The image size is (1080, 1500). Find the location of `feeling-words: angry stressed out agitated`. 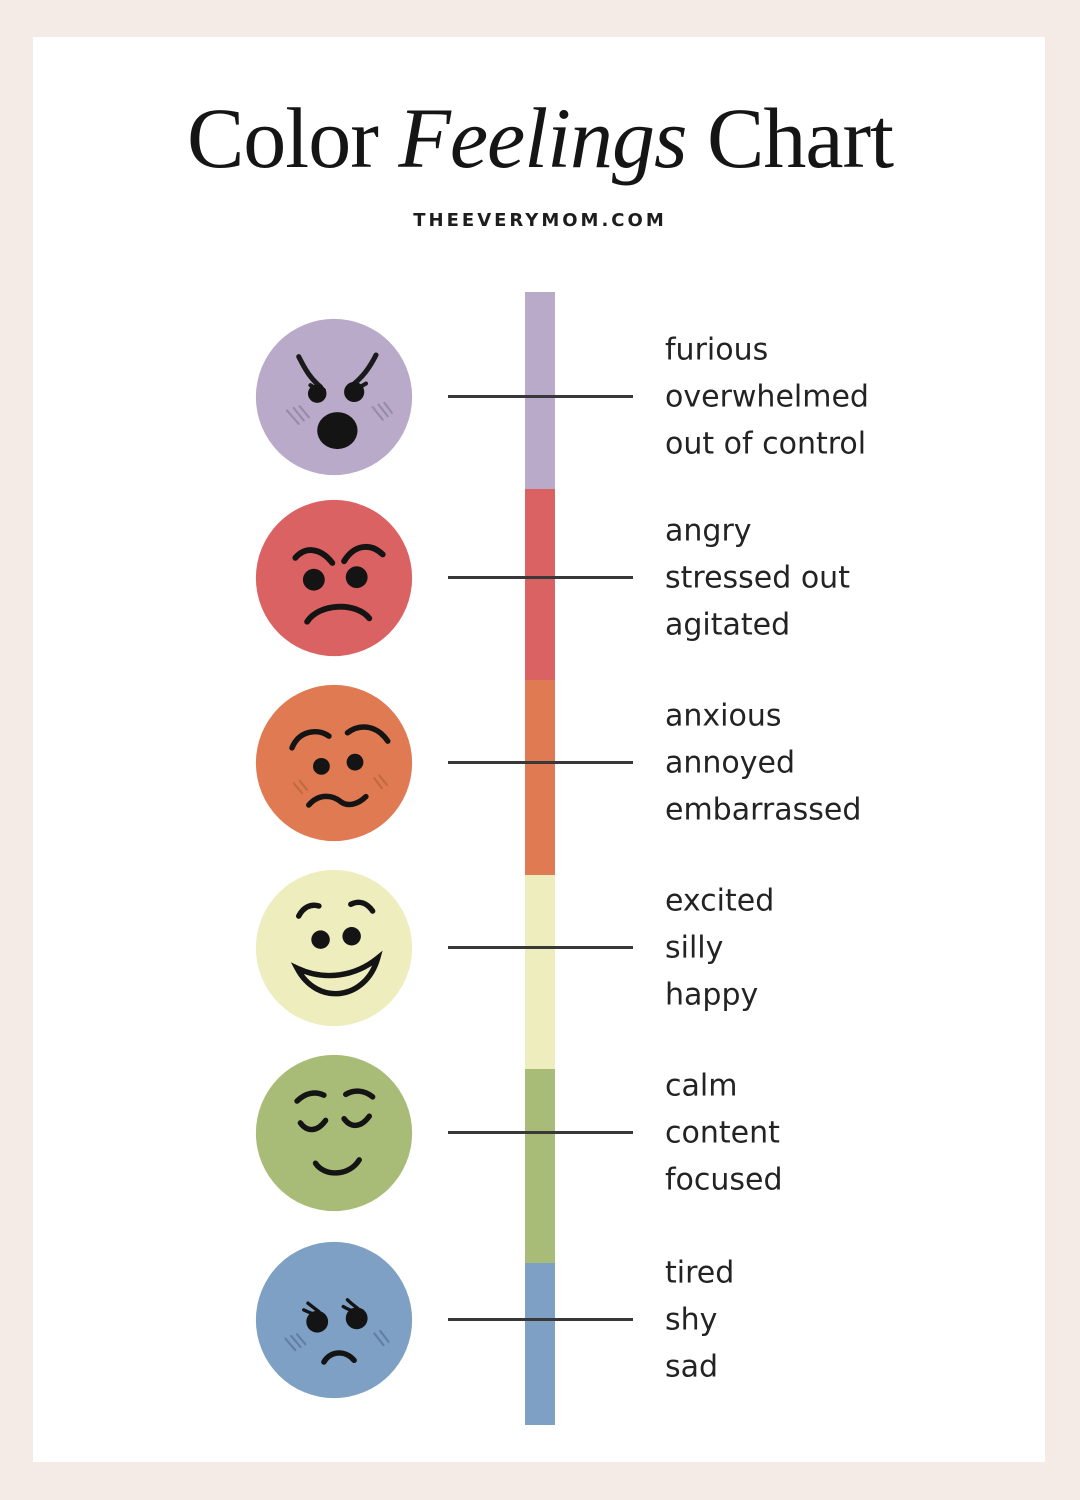

feeling-words: angry stressed out agitated is located at coordinates (757, 578).